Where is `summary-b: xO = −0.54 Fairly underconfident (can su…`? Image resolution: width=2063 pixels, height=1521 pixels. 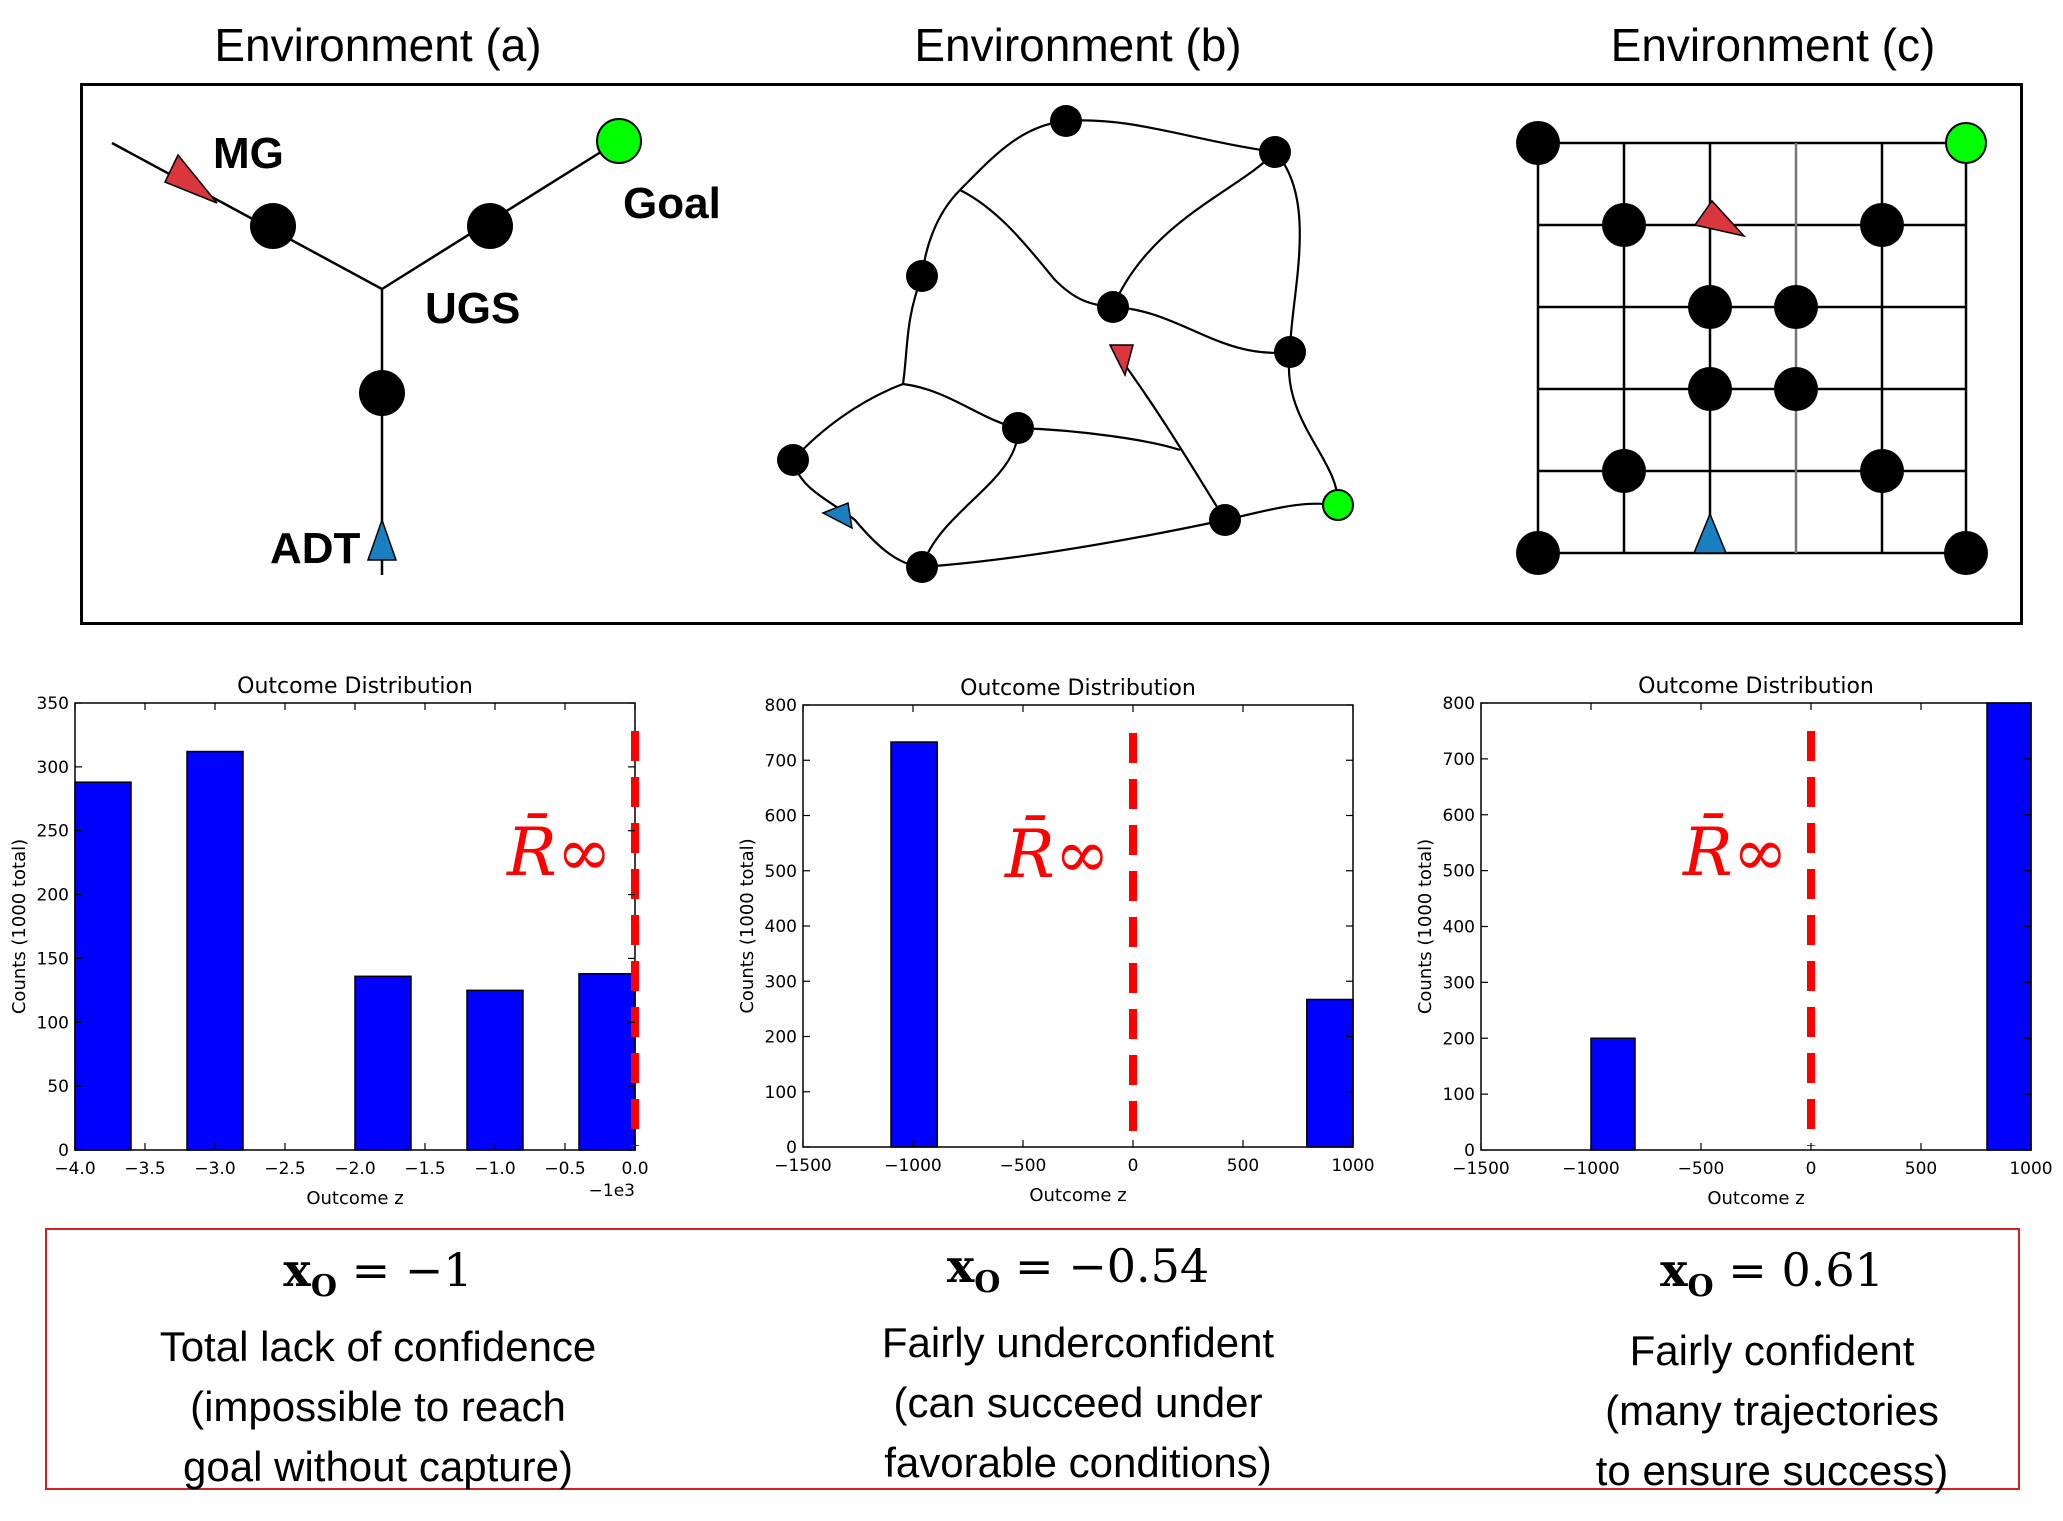
summary-b: xO = −0.54 Fairly underconfident (can su… is located at coordinates (1078, 1364).